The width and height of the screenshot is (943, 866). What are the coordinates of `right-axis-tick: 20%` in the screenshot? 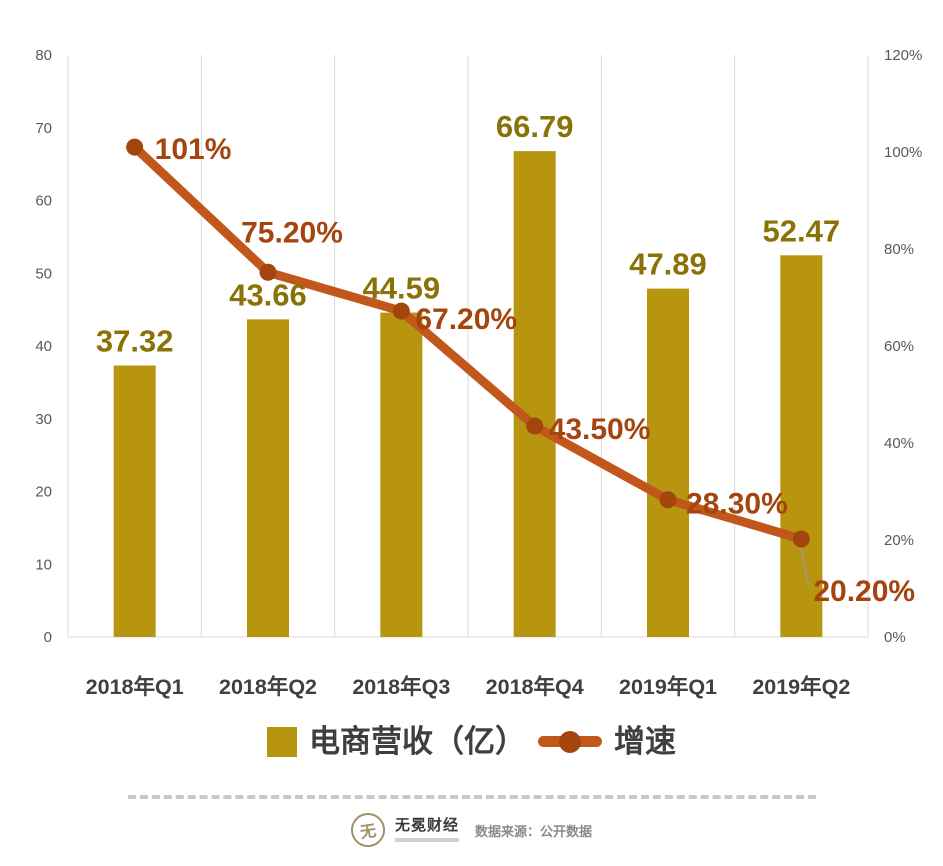 It's located at (899, 540).